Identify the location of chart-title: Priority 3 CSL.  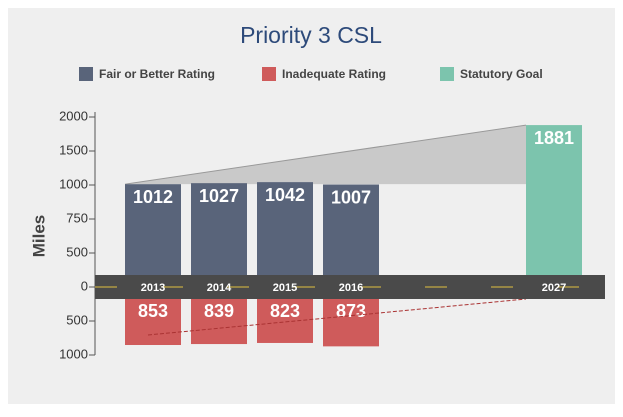
(311, 35).